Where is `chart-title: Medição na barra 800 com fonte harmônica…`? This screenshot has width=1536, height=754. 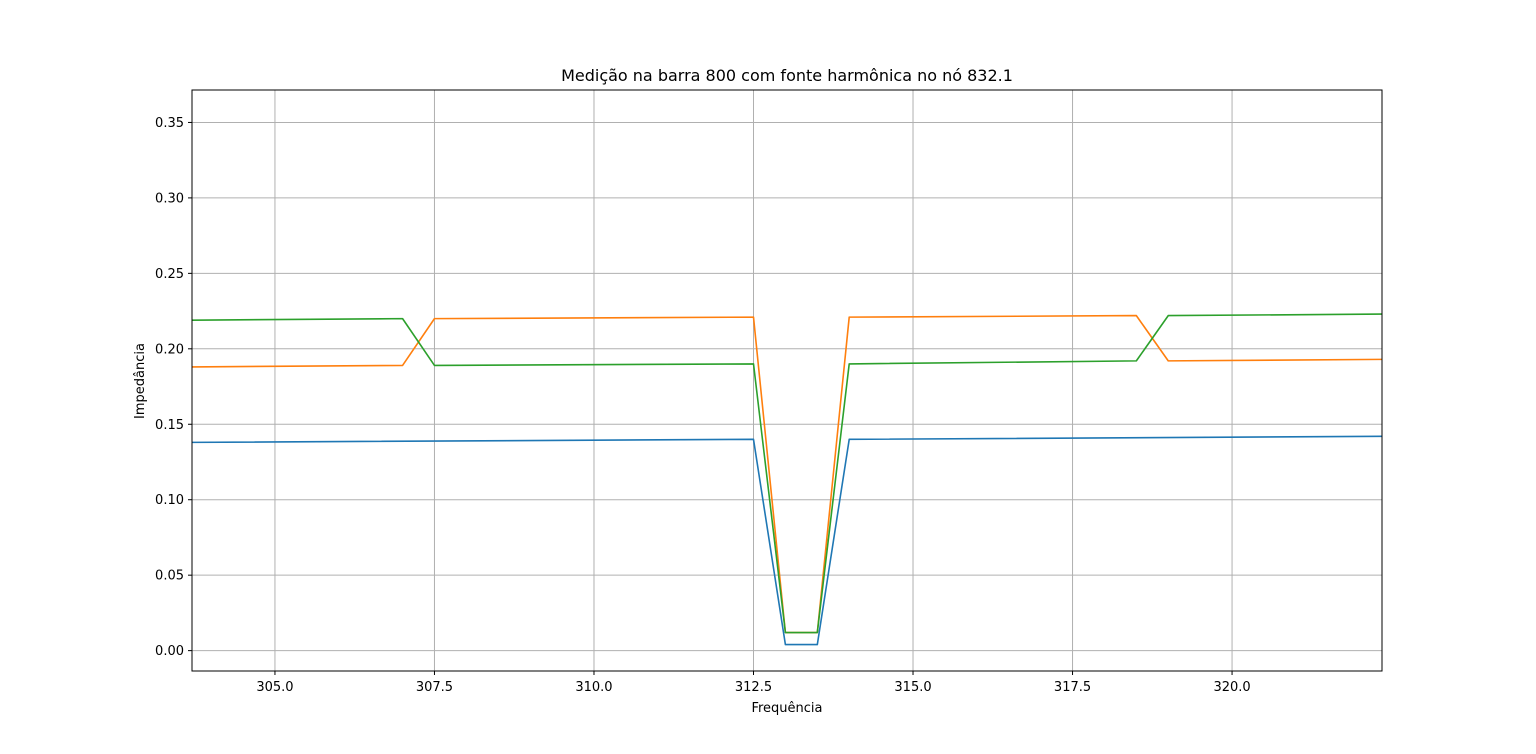 chart-title: Medição na barra 800 com fonte harmônica… is located at coordinates (787, 75).